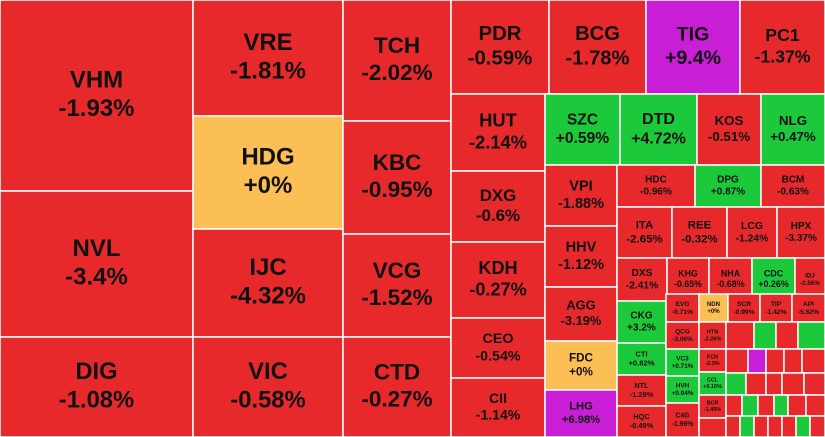 This screenshot has height=437, width=825. I want to click on change: -1.08%, so click(96, 400).